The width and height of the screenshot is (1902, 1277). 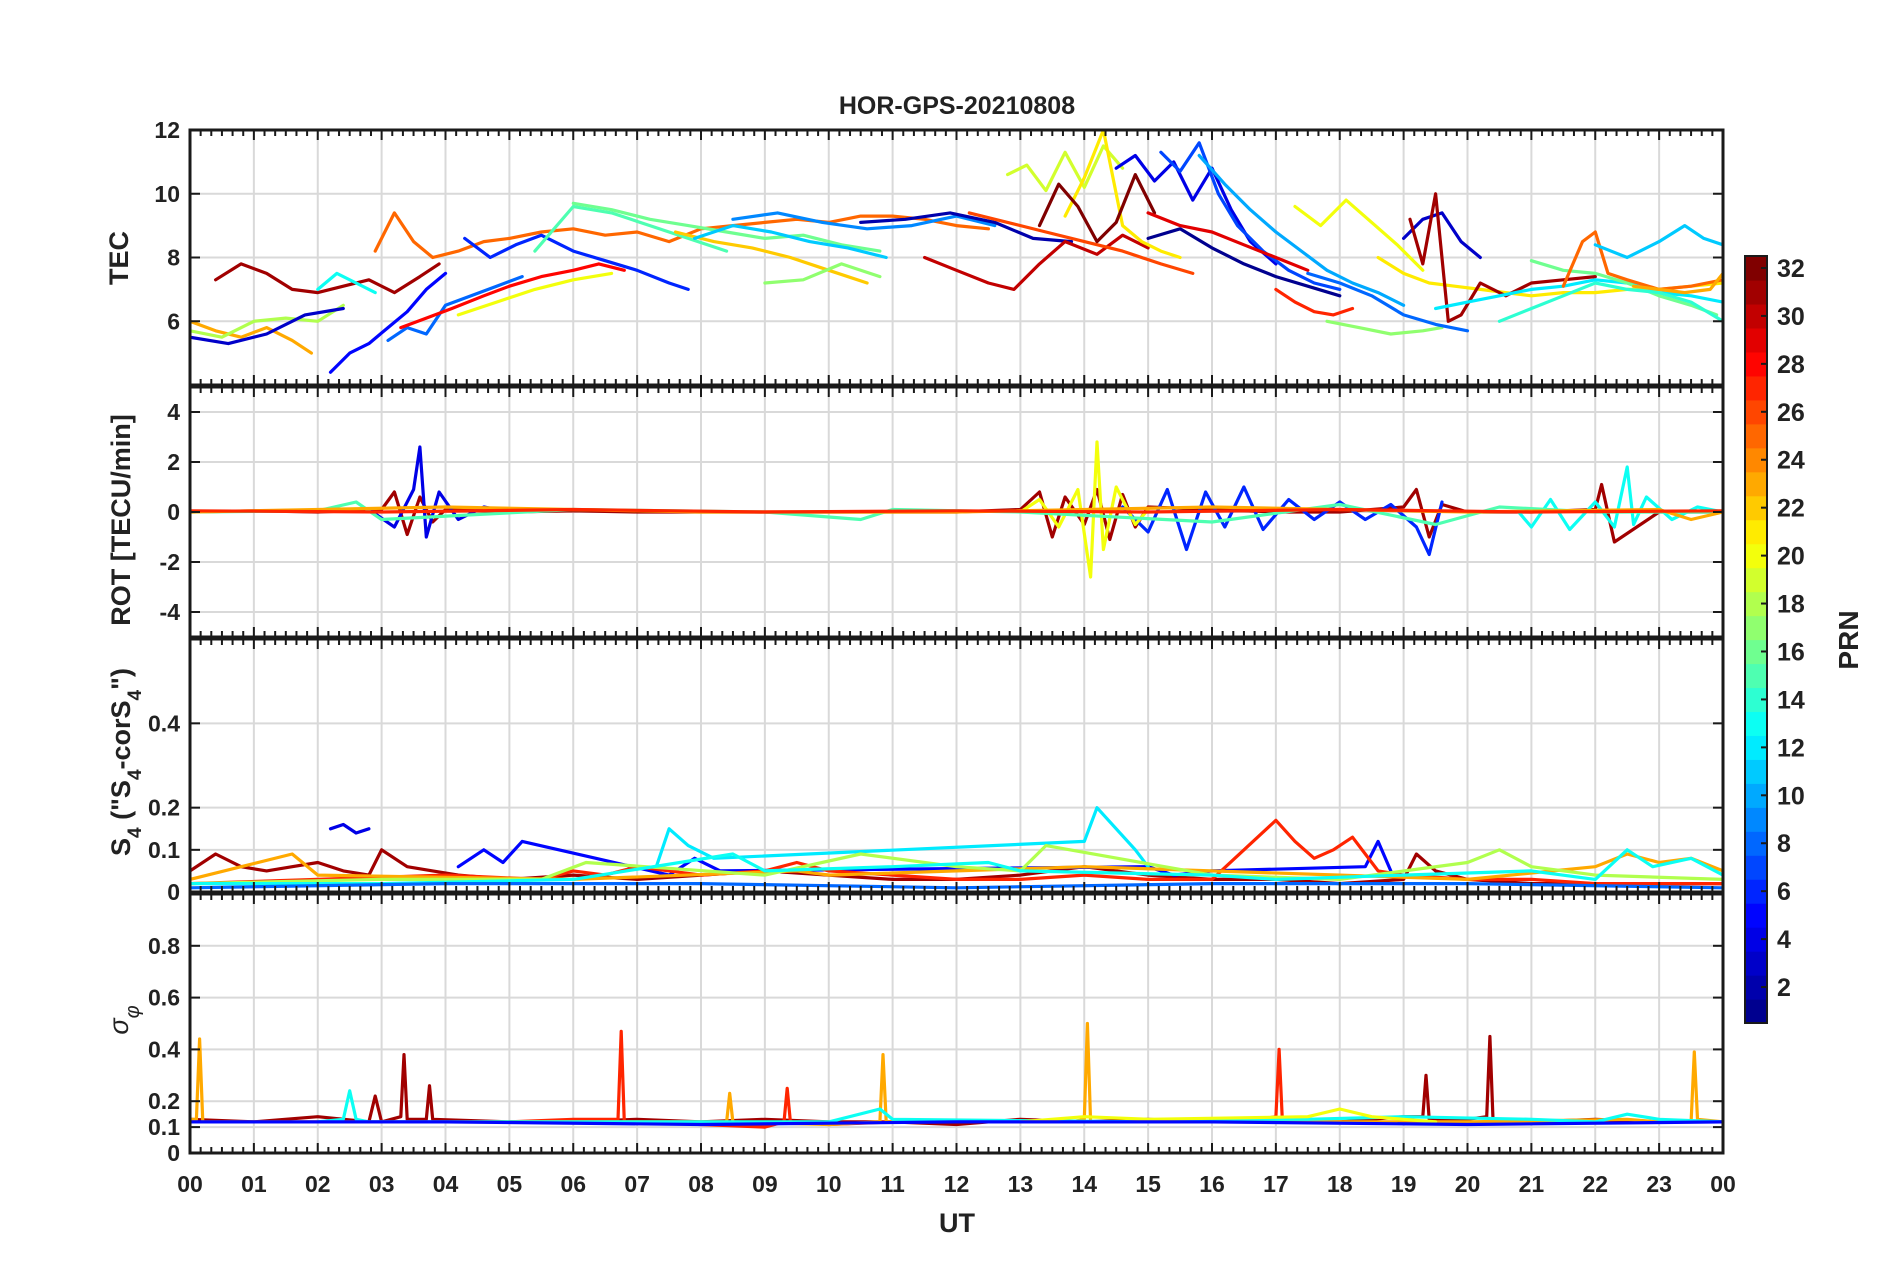 I want to click on colorbar-tick-label: 4, so click(x=1784, y=940).